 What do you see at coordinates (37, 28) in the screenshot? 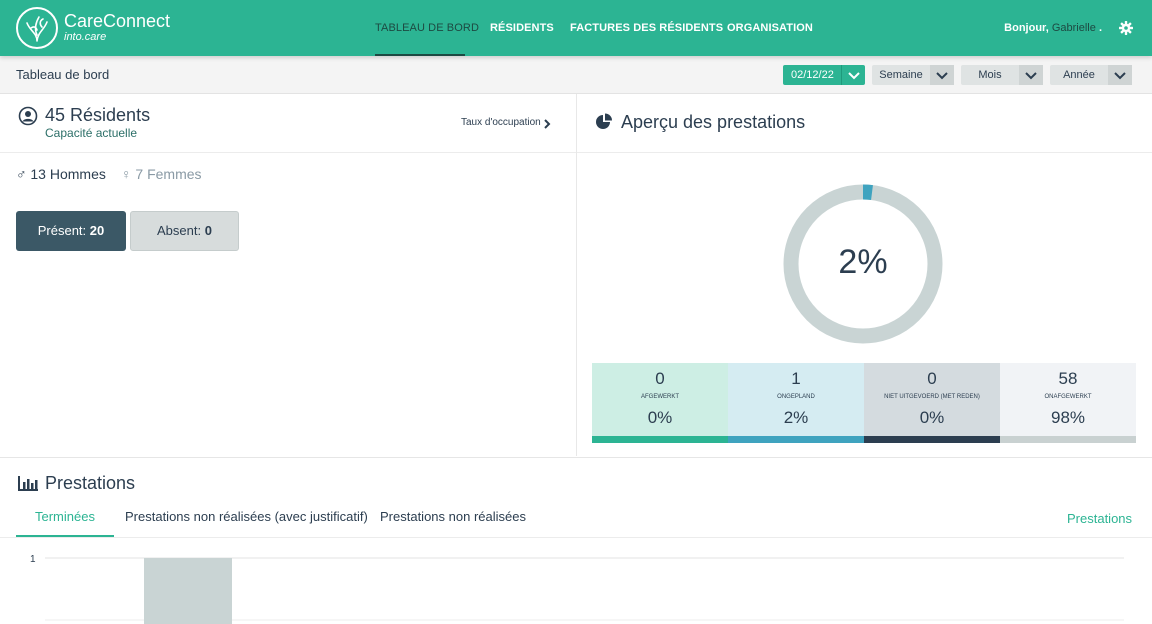
I see `logo-icon` at bounding box center [37, 28].